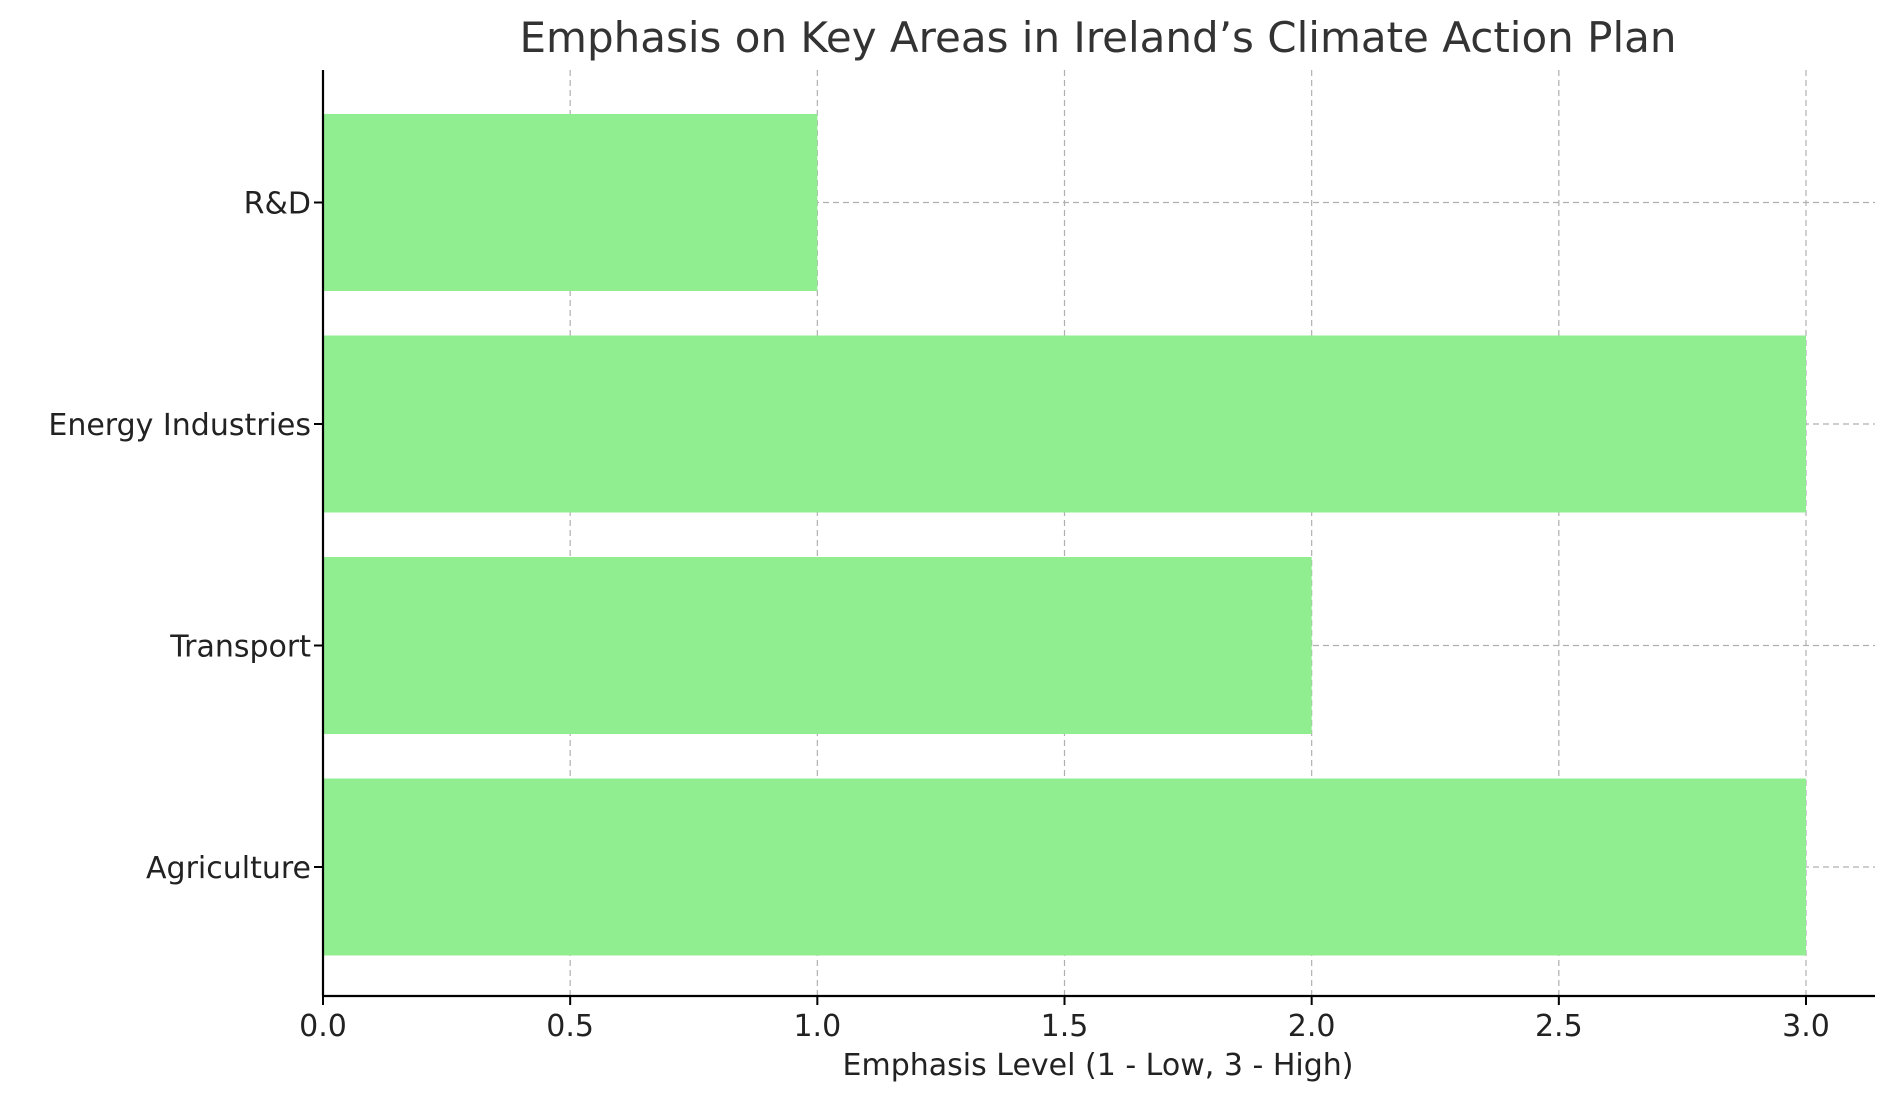 The image size is (1891, 1101). What do you see at coordinates (323, 1026) in the screenshot?
I see `x-tick-label: 0.0` at bounding box center [323, 1026].